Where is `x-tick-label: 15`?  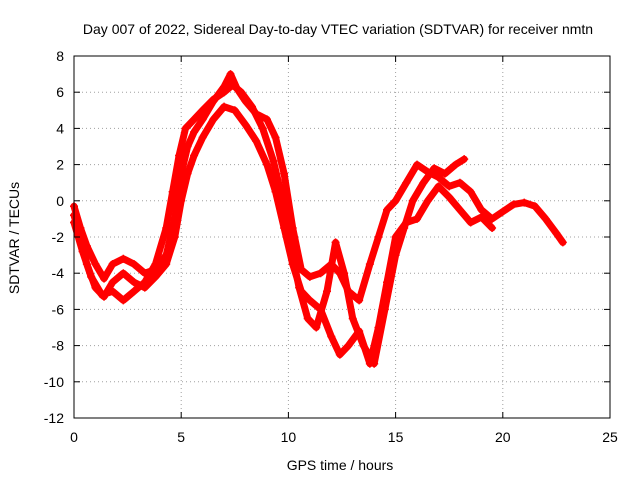 x-tick-label: 15 is located at coordinates (396, 437).